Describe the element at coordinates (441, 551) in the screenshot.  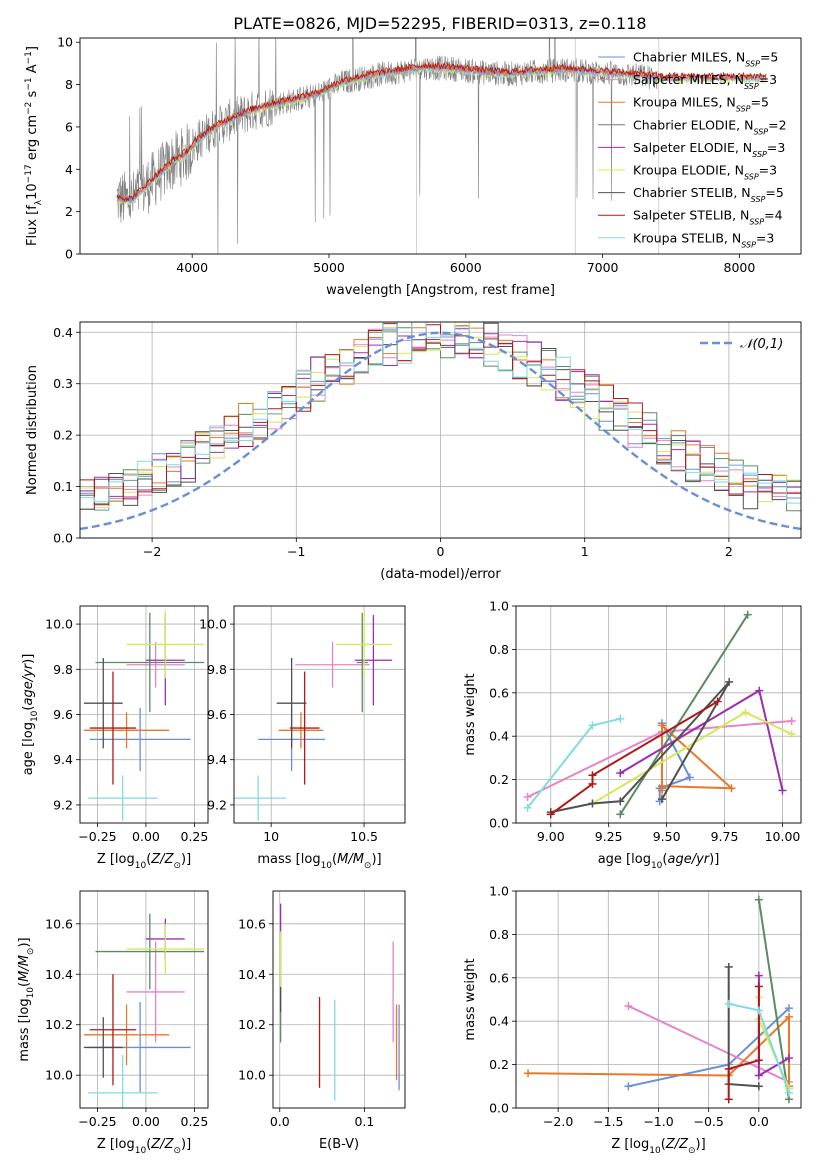
I see `x-tick-label: 0` at that location.